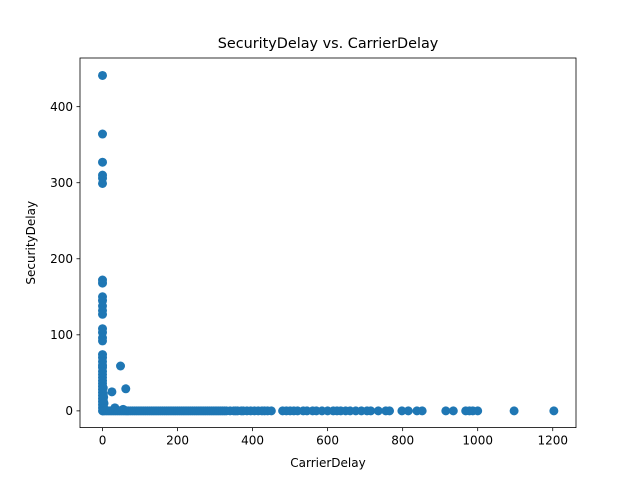 The image size is (640, 480). I want to click on y-axis: 0 100 200 300 400, so click(65, 259).